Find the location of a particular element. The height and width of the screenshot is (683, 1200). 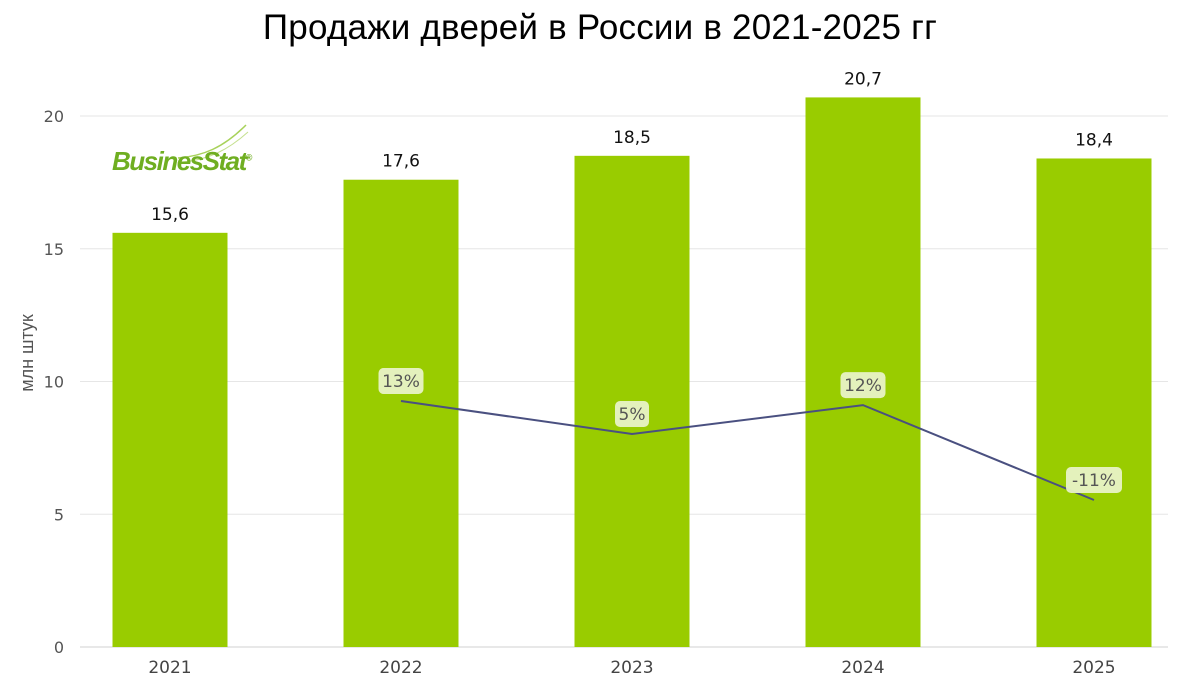

growth-label: 12% is located at coordinates (863, 386).